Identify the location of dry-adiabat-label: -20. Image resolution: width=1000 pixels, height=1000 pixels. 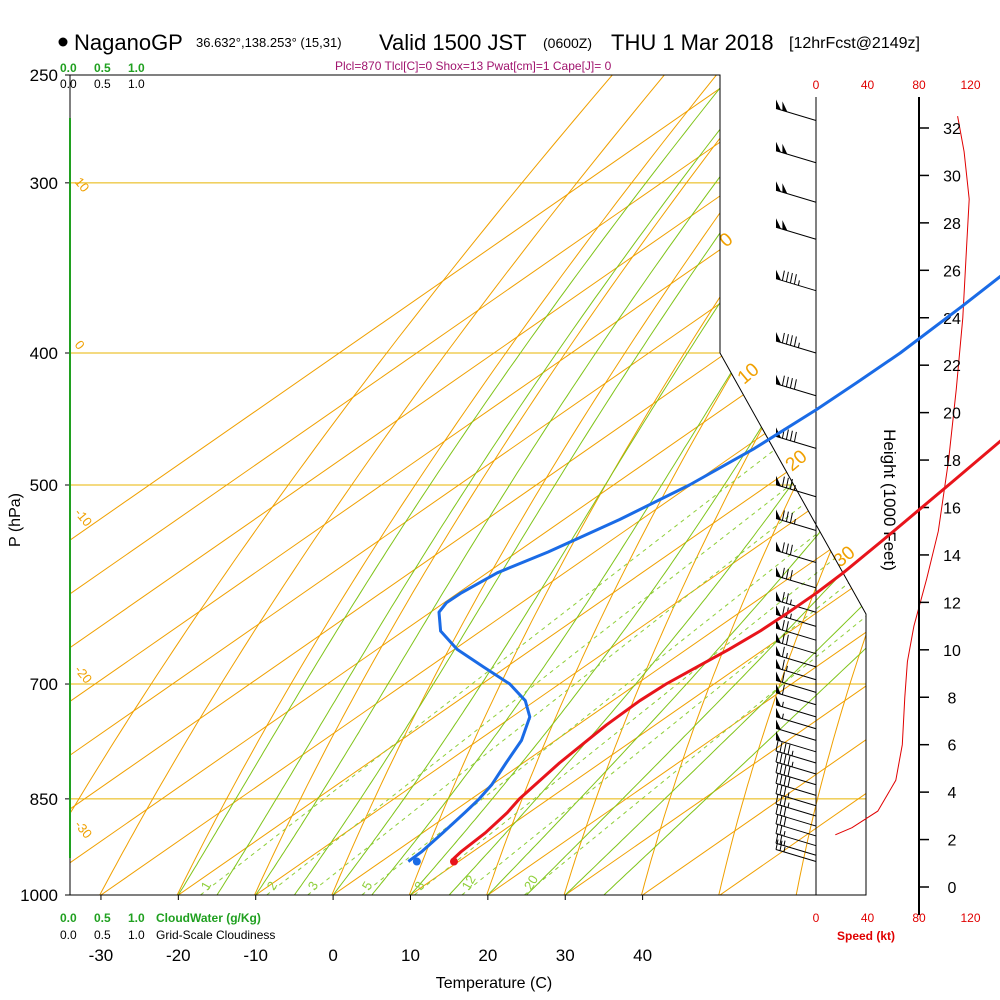
(84, 674).